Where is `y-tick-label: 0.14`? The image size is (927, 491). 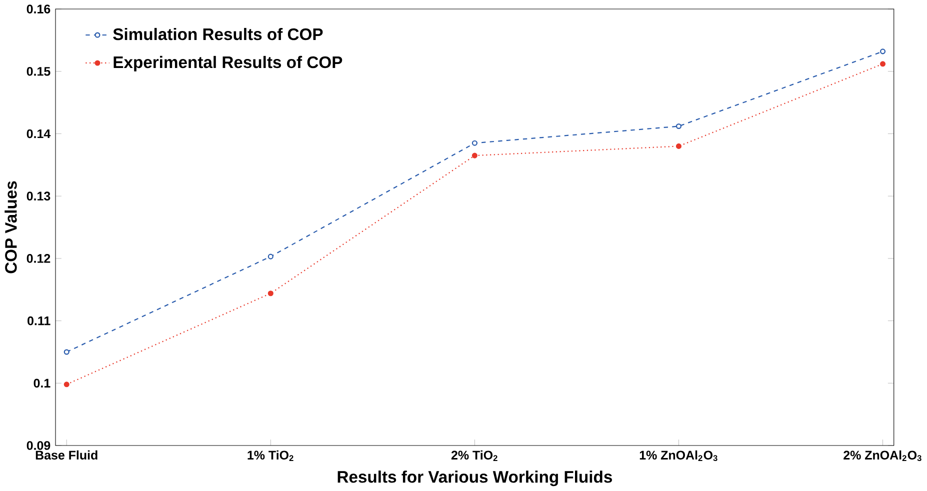
y-tick-label: 0.14 is located at coordinates (38, 133).